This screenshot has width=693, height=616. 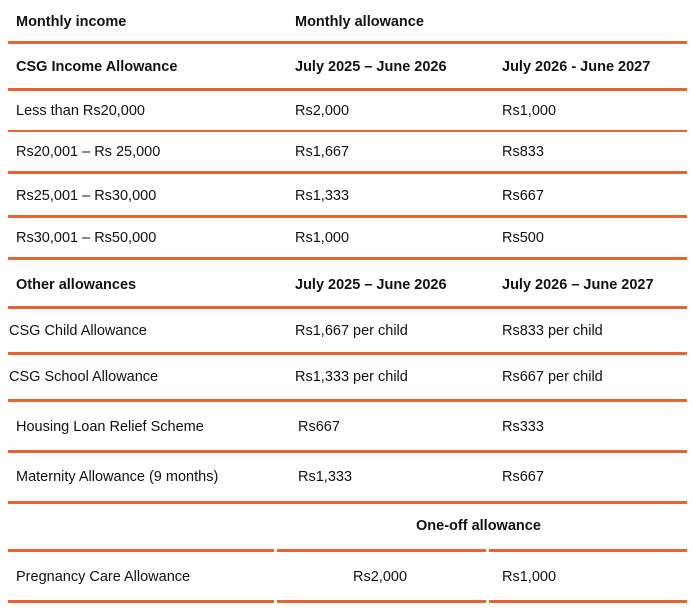 I want to click on table-cell: Rs25,001 – Rs30,000, so click(x=86, y=196).